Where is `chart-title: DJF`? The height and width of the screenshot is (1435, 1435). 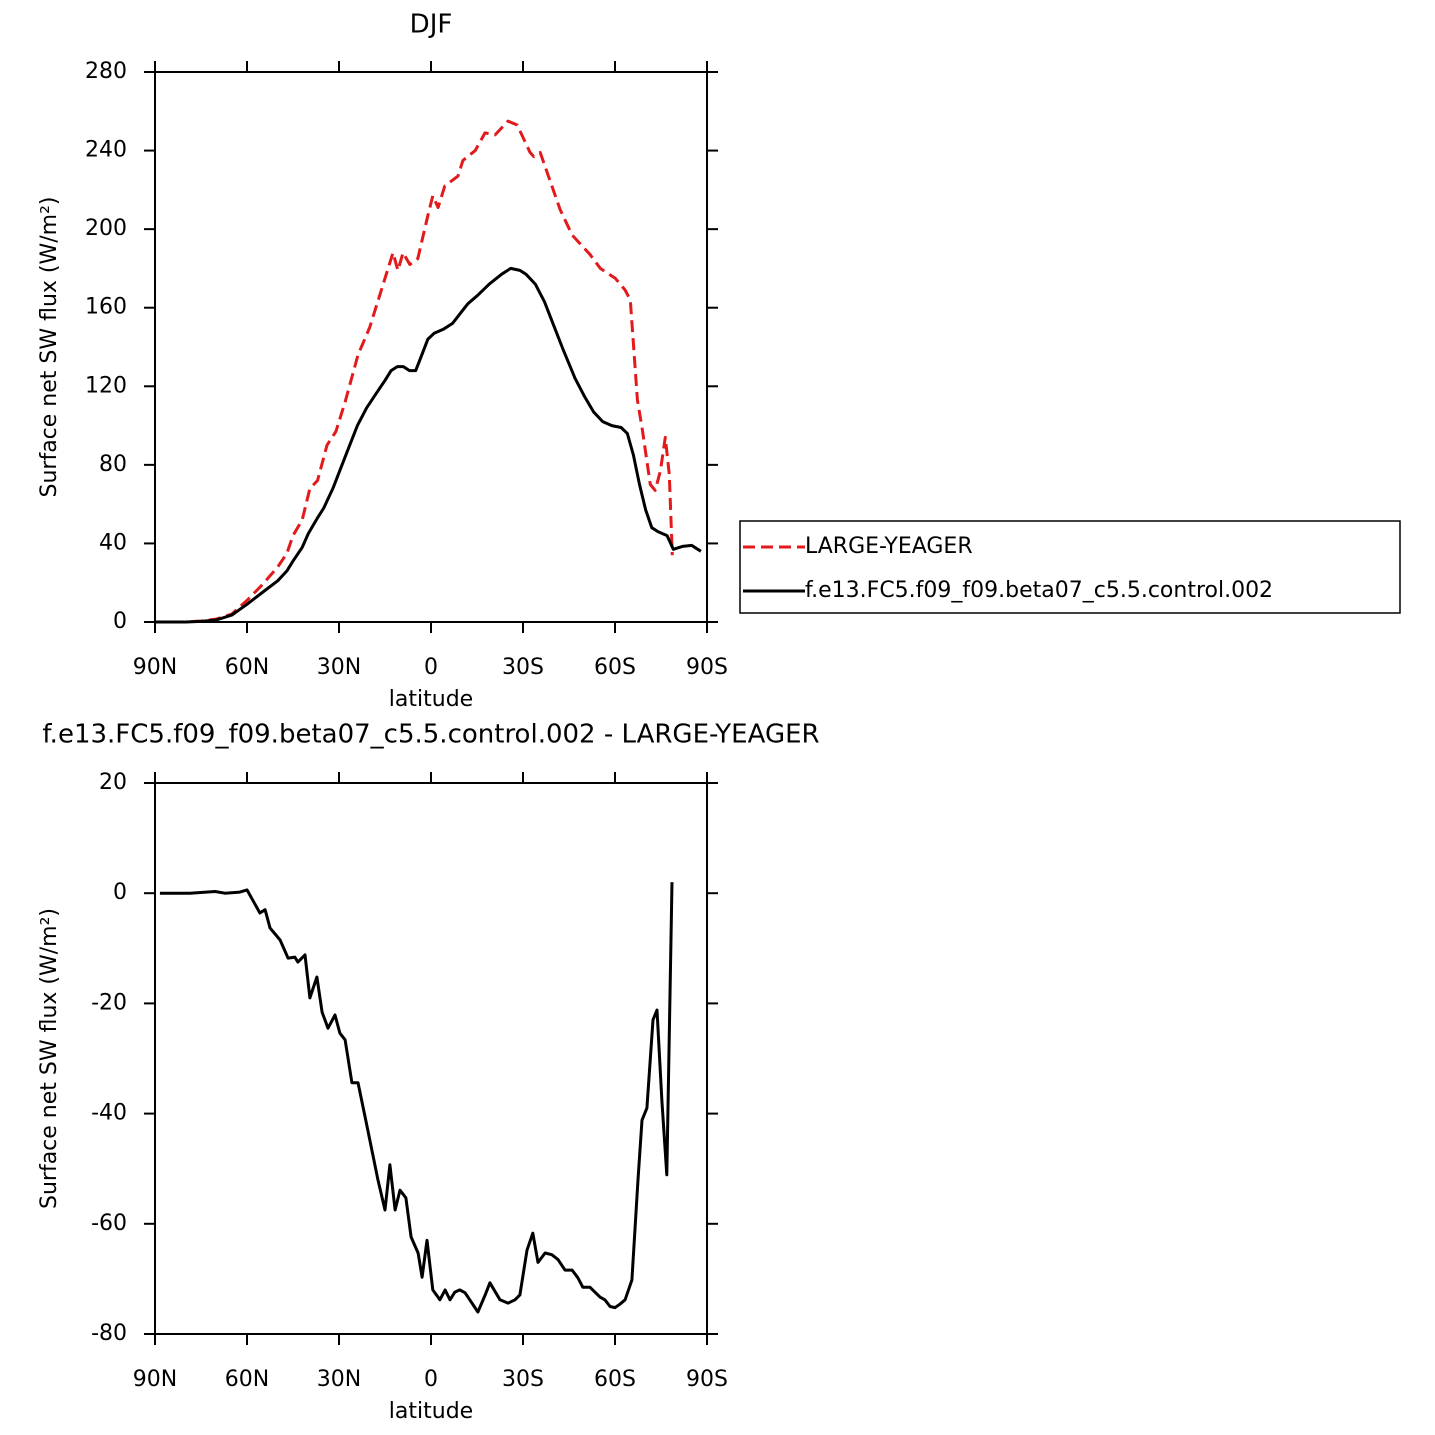
chart-title: DJF is located at coordinates (431, 25).